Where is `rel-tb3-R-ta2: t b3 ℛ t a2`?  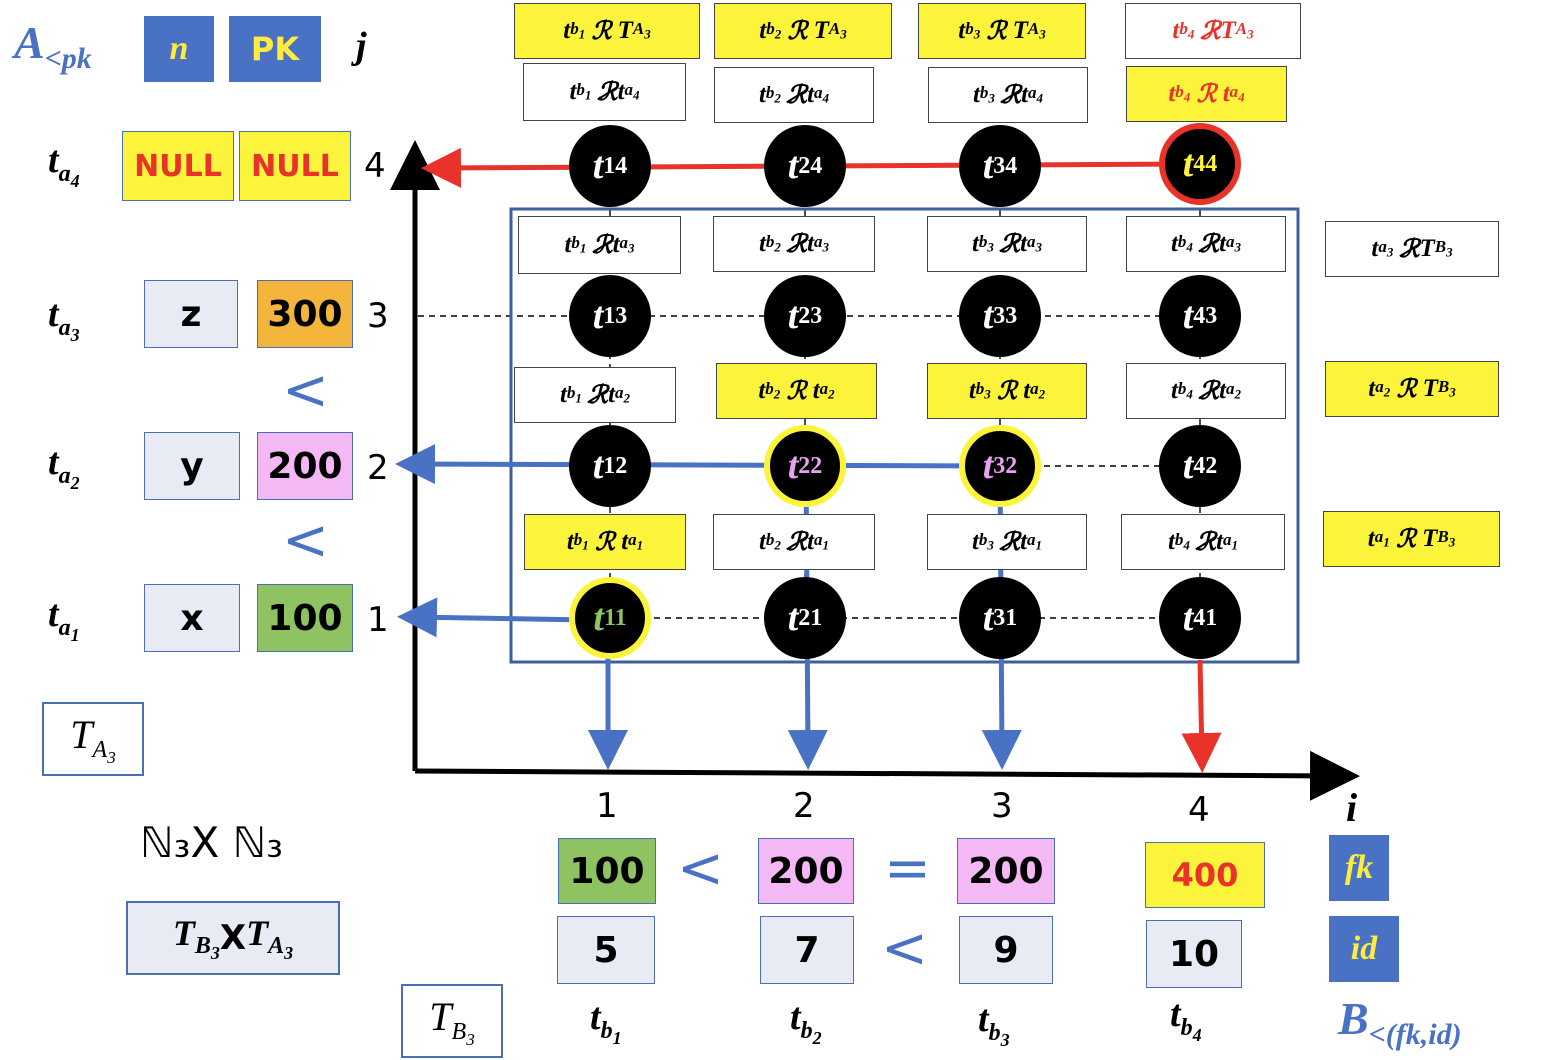 rel-tb3-R-ta2: t b3 ℛ t a2 is located at coordinates (1007, 391).